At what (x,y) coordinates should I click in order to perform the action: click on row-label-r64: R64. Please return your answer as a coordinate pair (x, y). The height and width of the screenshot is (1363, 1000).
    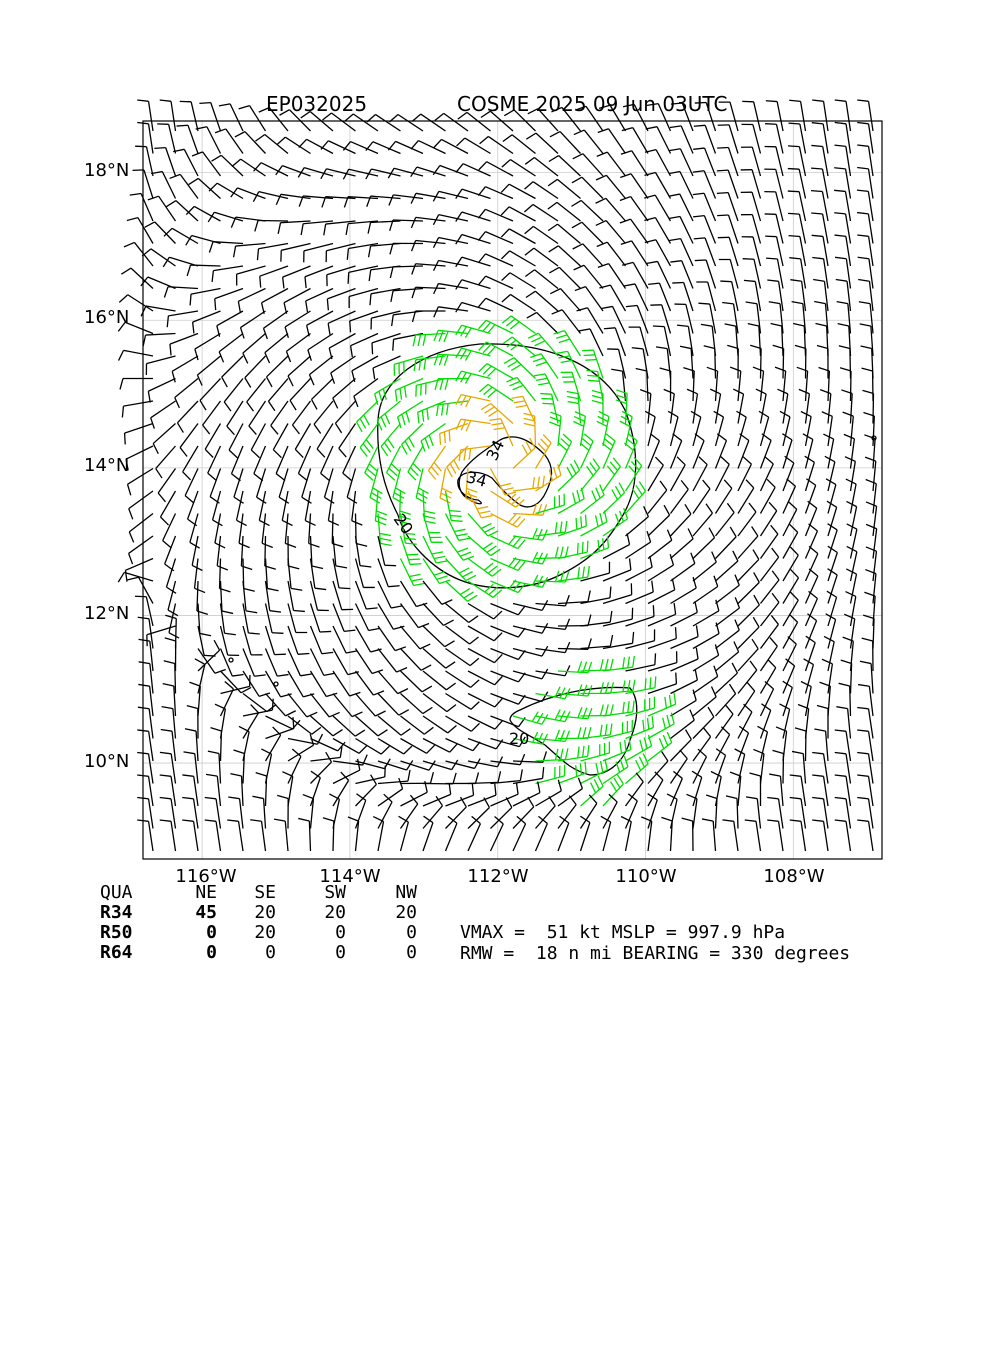
    Looking at the image, I should click on (116, 953).